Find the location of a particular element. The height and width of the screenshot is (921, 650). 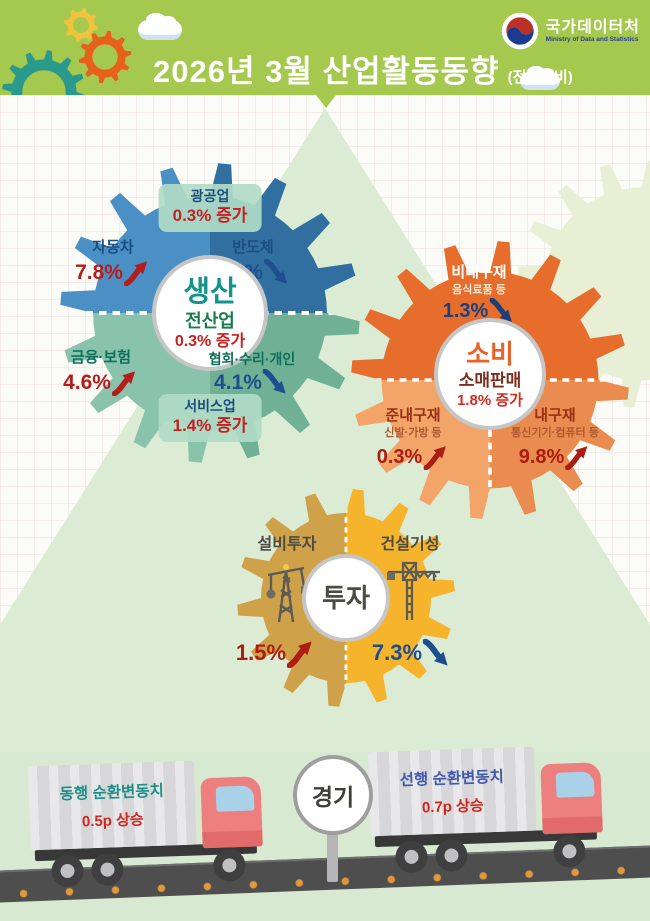

service-label: 서비스업 is located at coordinates (210, 406).